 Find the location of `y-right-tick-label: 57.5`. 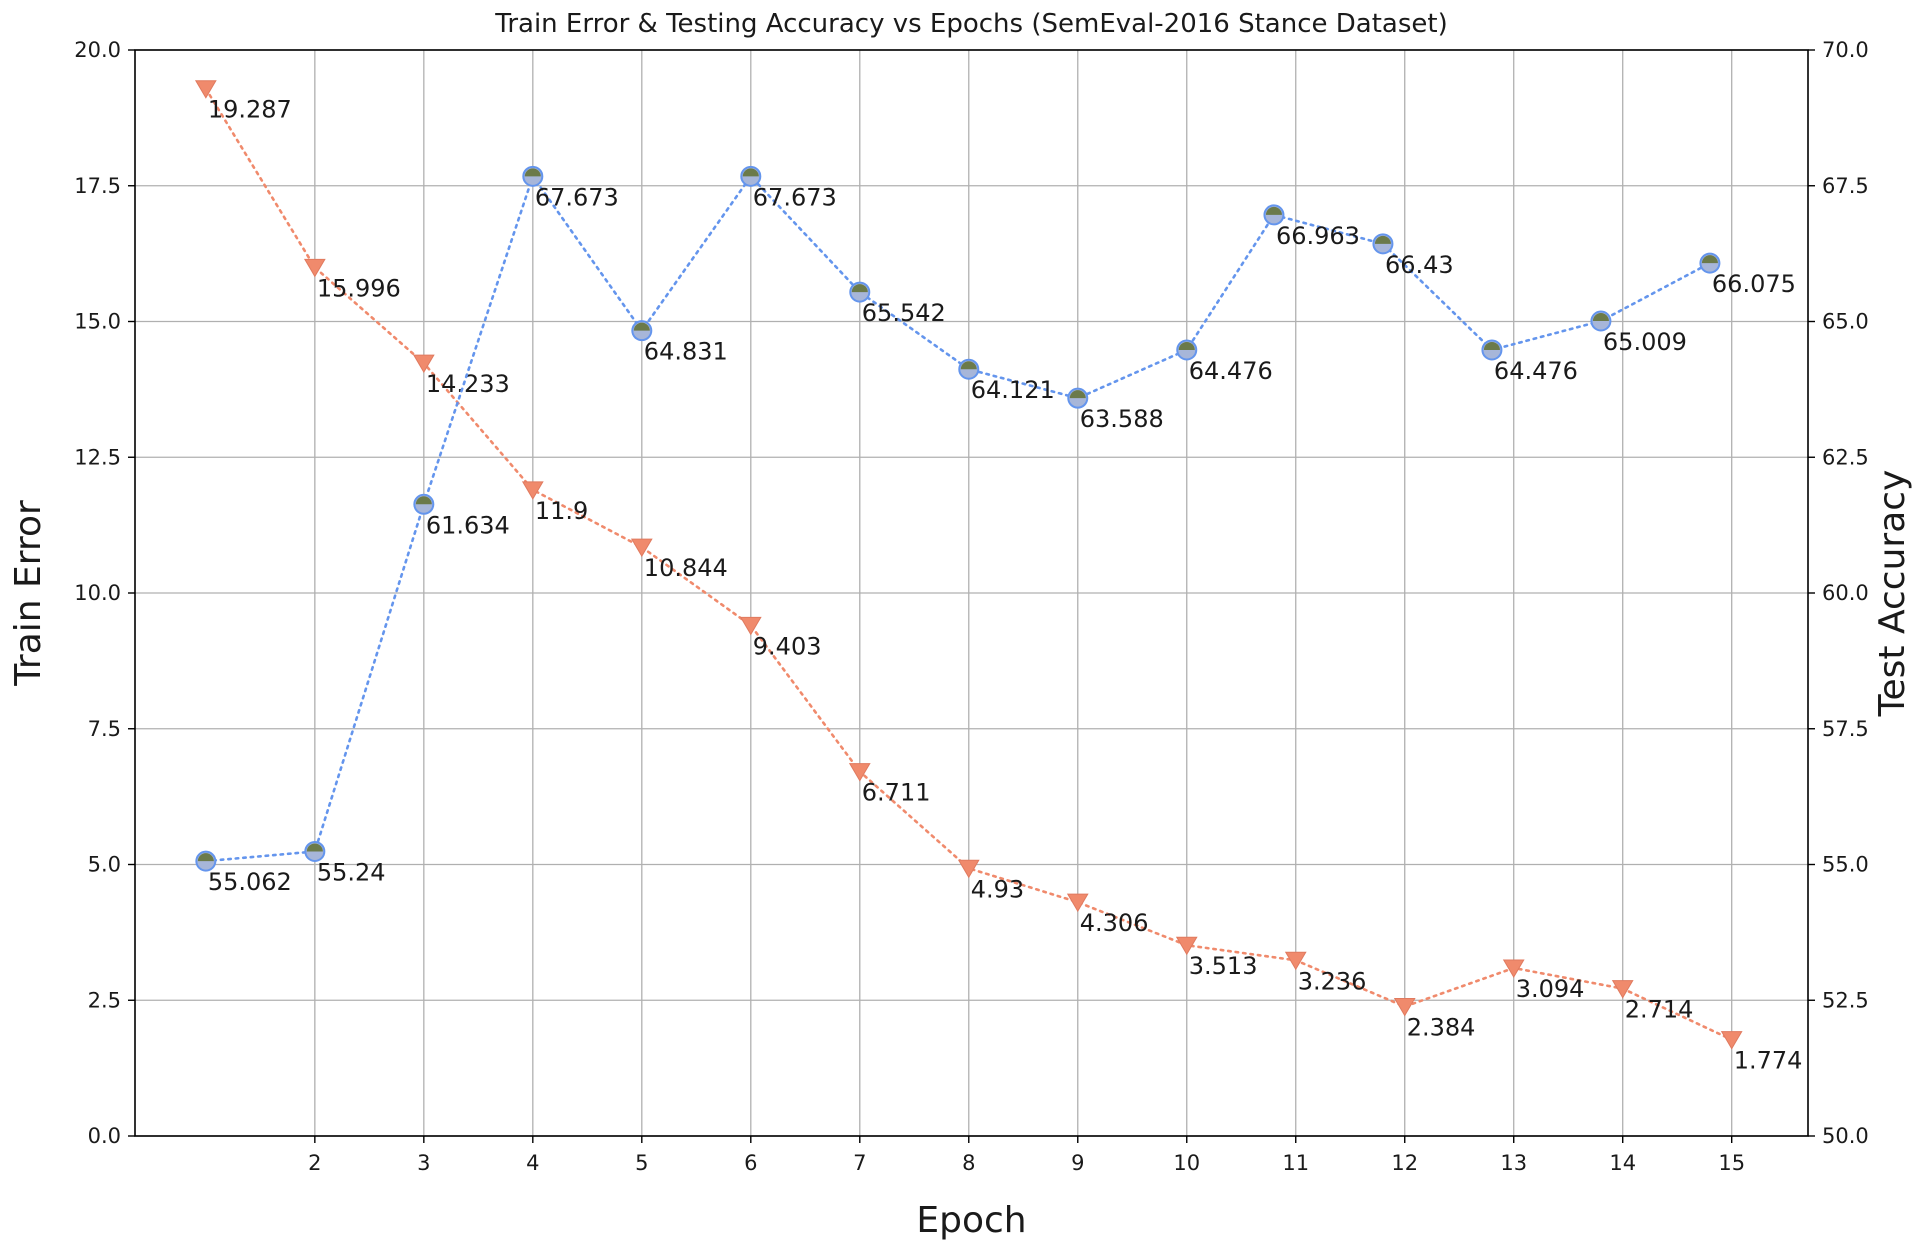

y-right-tick-label: 57.5 is located at coordinates (1845, 729).